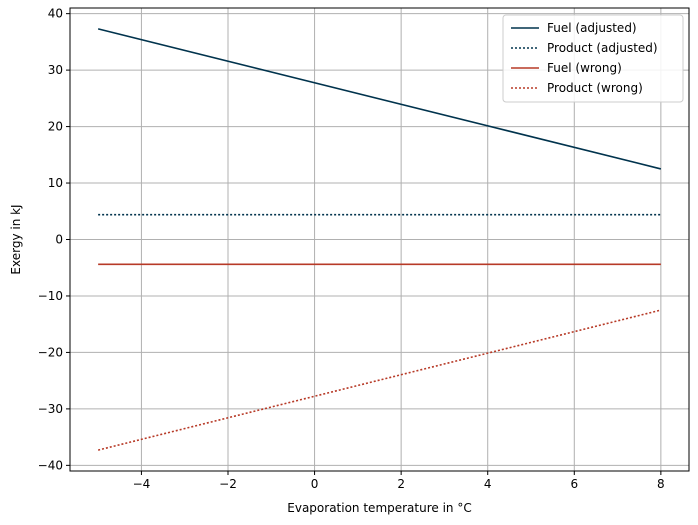 The width and height of the screenshot is (698, 525). I want to click on y-tick-label: 40, so click(55, 14).